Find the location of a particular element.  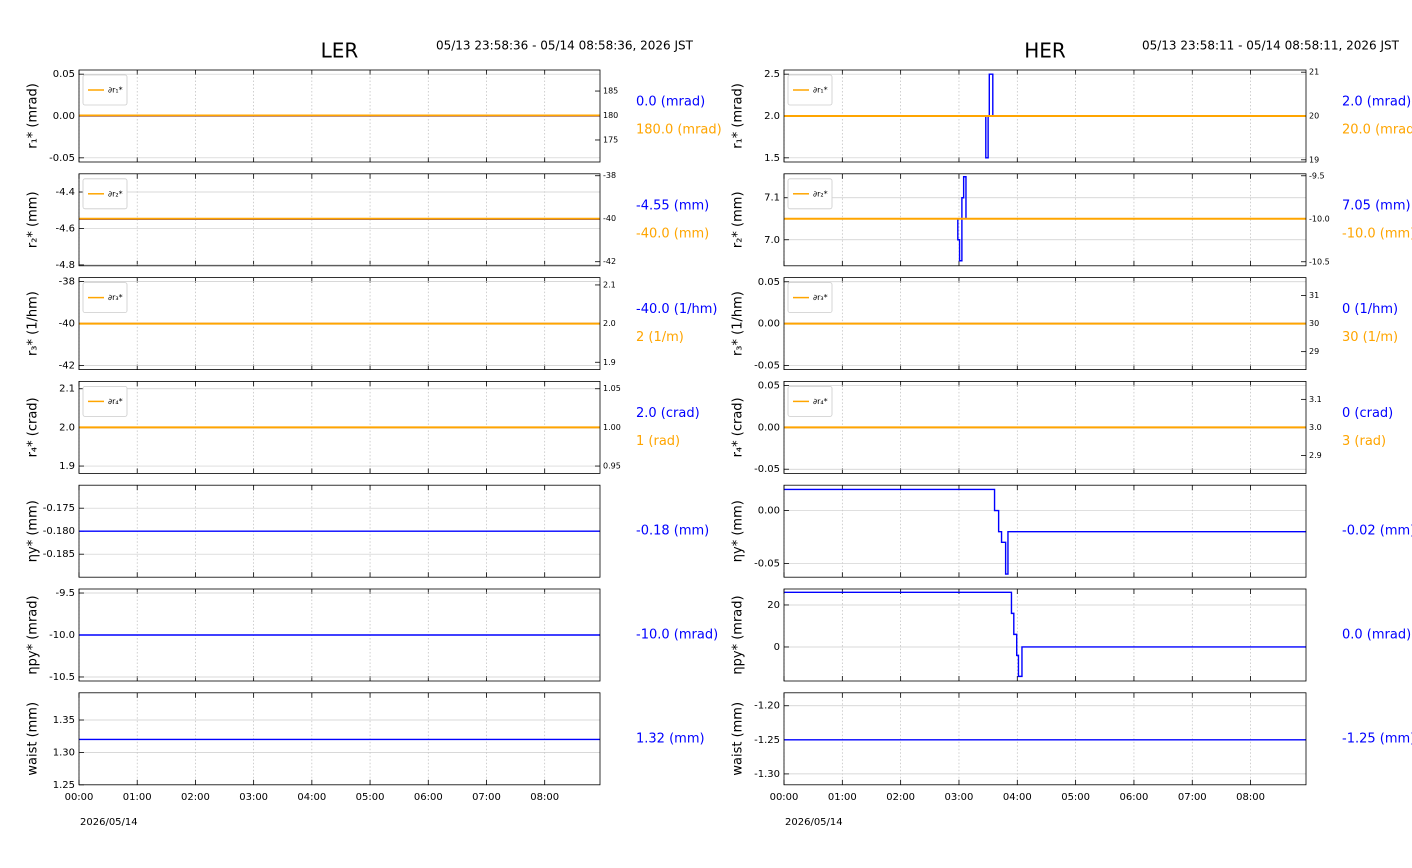

y2-tick-label: 30 is located at coordinates (1314, 323).